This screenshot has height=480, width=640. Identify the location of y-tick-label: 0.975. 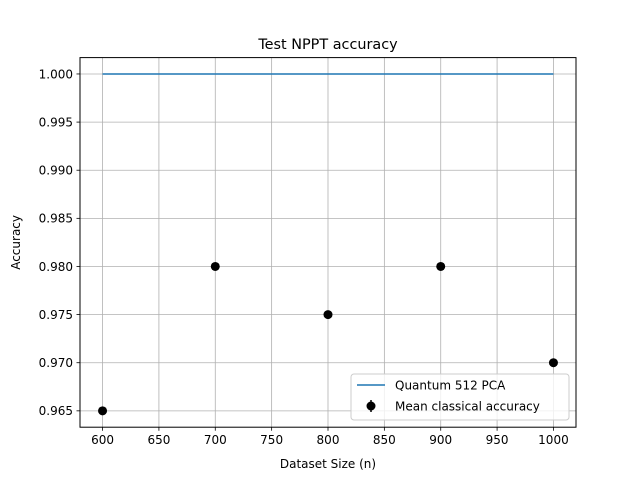
(56, 315).